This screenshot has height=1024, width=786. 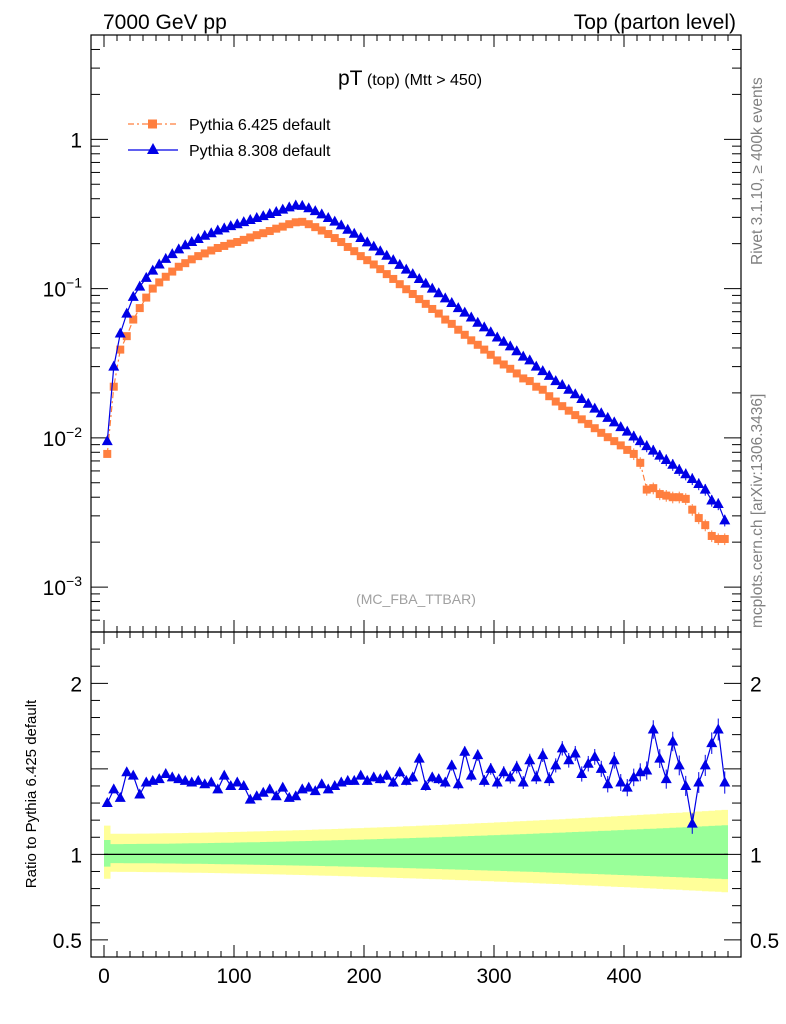 I want to click on main-y-tick-base: 10, so click(x=54, y=290).